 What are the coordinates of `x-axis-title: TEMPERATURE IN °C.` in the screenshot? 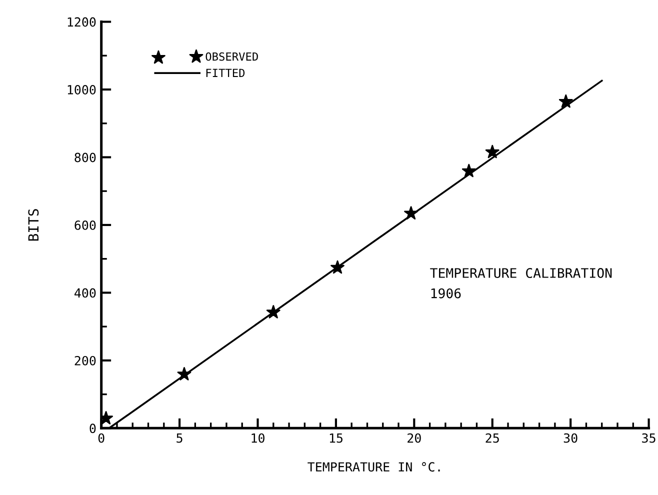 It's located at (374, 467).